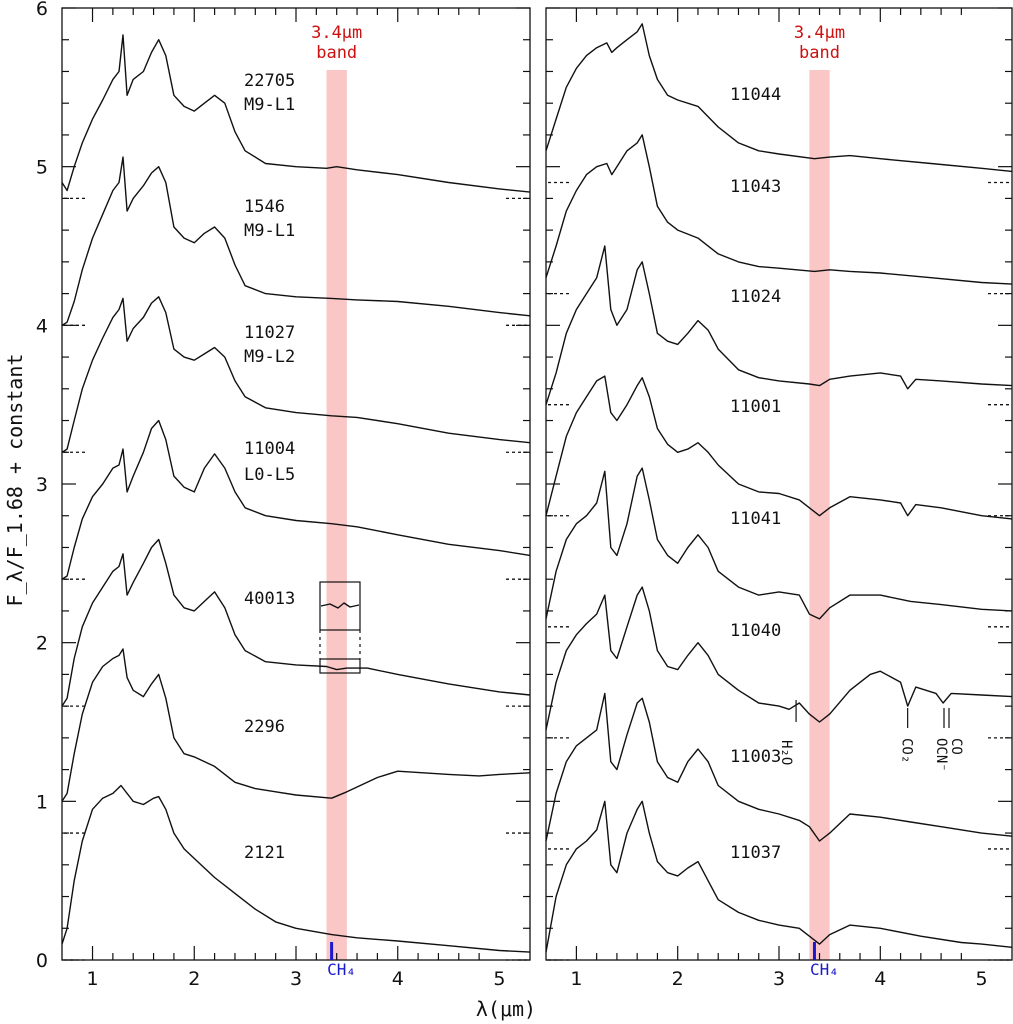  What do you see at coordinates (755, 95) in the screenshot?
I see `series-label: 11044` at bounding box center [755, 95].